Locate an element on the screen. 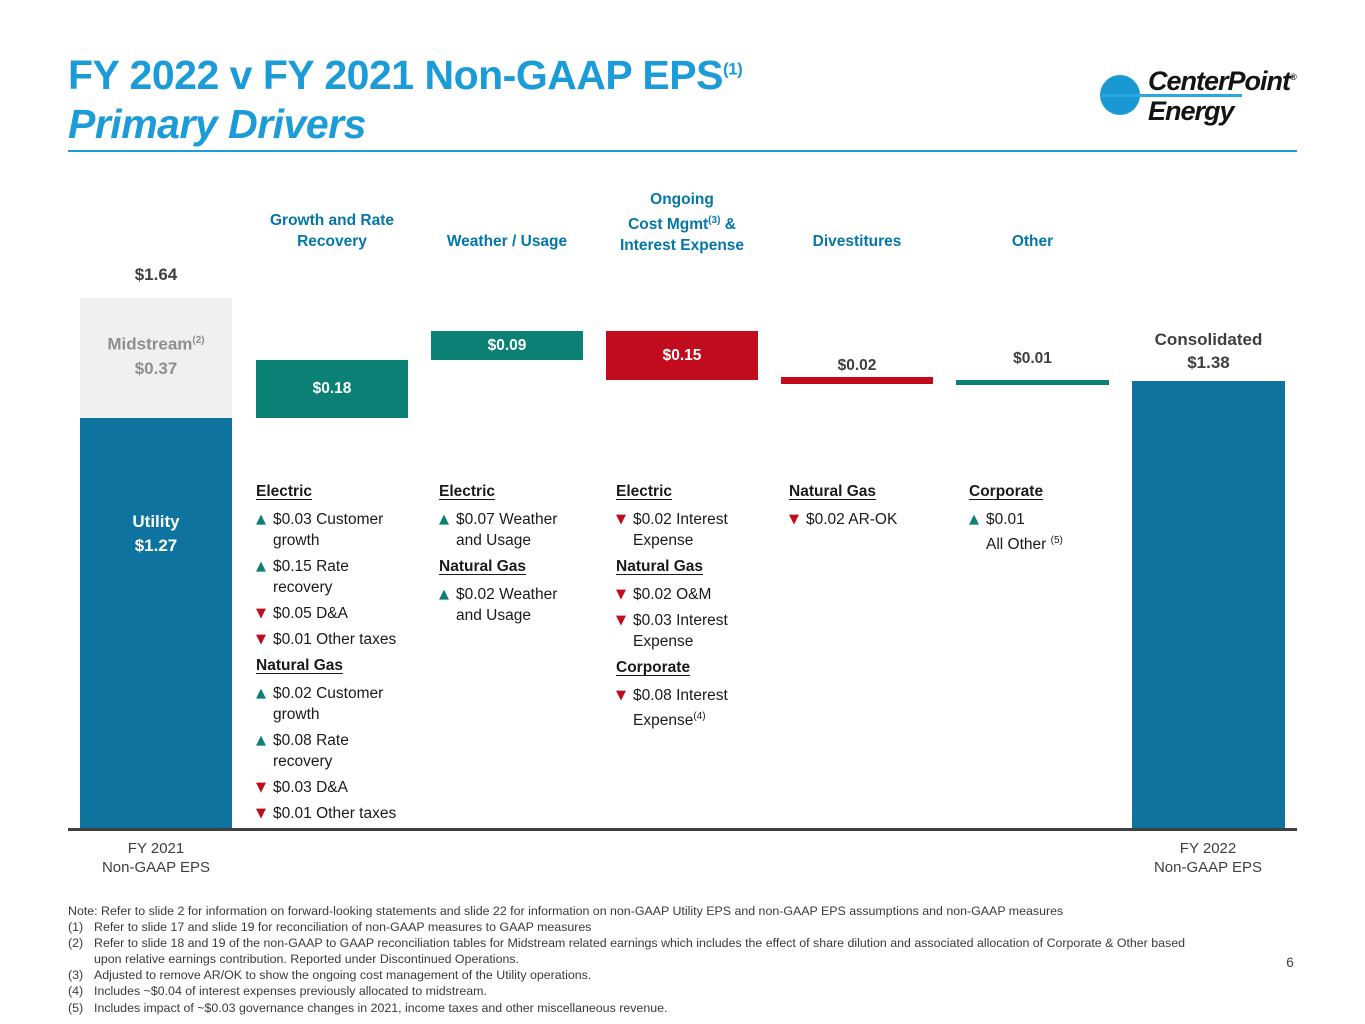 This screenshot has width=1365, height=1024. bar-other is located at coordinates (1032, 382).